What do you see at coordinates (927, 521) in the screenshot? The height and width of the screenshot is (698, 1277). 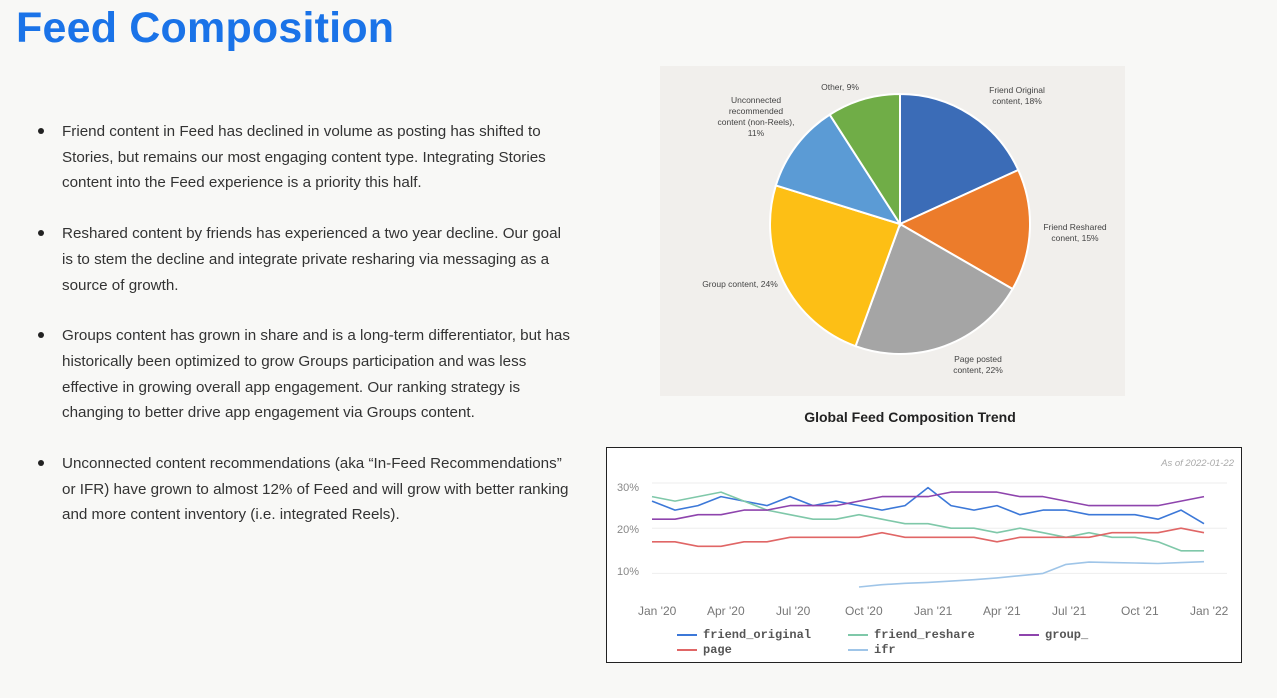 I see `series-line-friend-reshare` at bounding box center [927, 521].